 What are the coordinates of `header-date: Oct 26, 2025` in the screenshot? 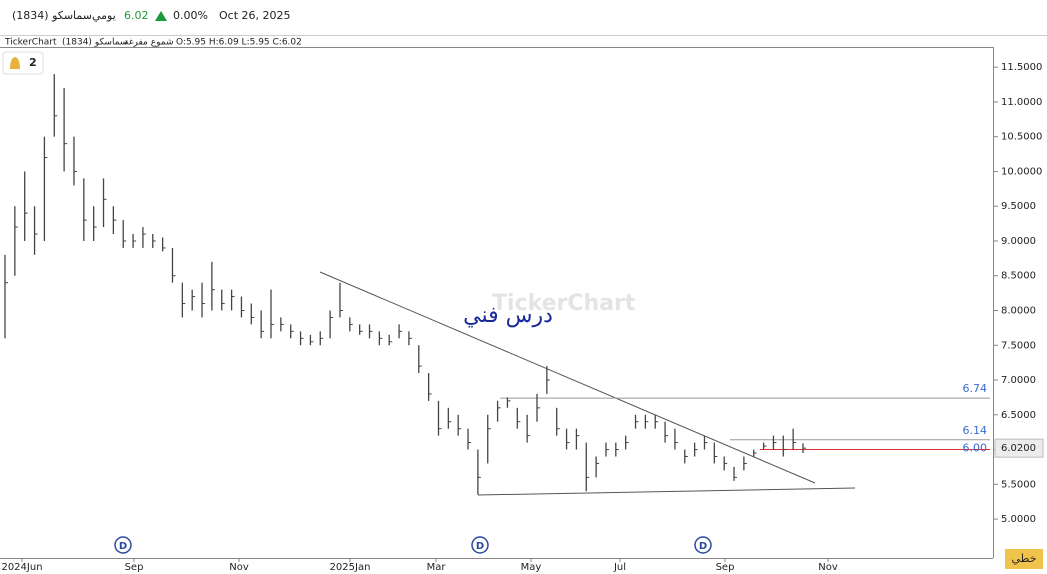 It's located at (255, 15).